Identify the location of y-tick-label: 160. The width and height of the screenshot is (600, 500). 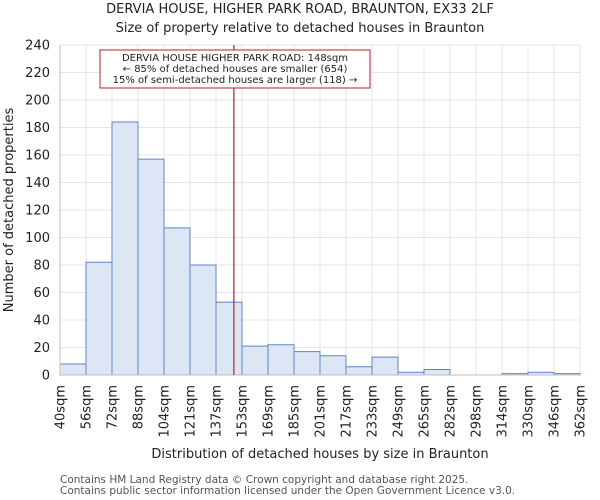
(37, 156).